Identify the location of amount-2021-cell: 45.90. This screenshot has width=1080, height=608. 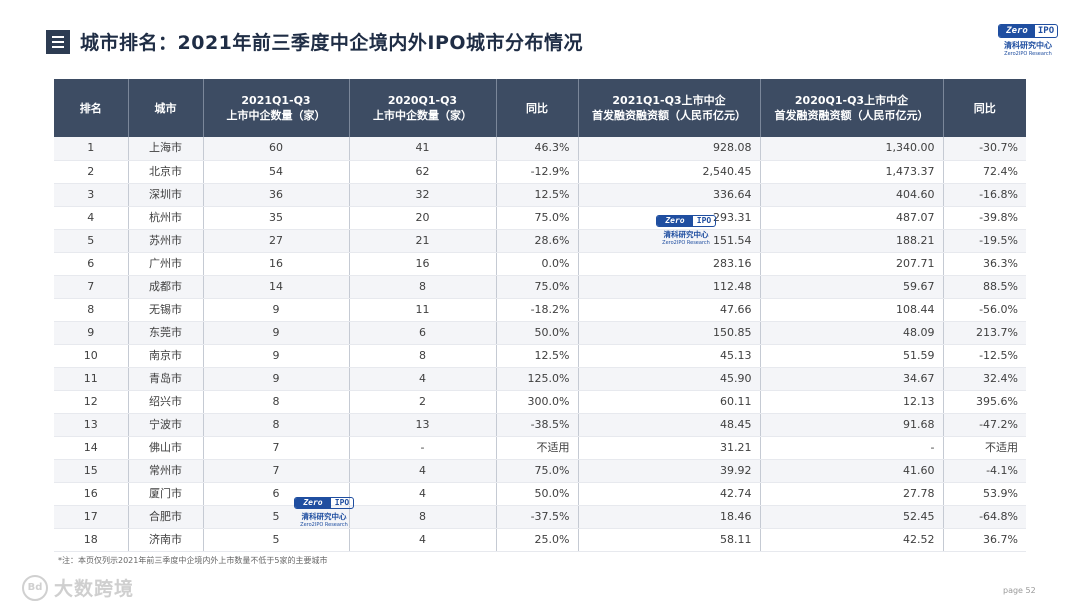
(669, 379).